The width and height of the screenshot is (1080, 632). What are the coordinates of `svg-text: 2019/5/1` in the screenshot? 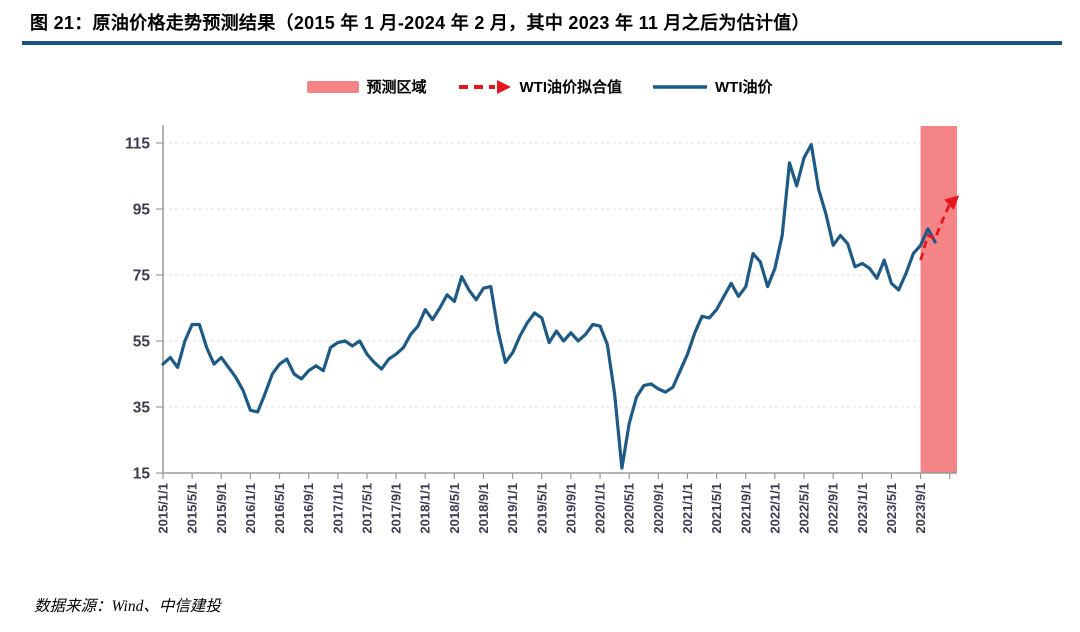 It's located at (541, 508).